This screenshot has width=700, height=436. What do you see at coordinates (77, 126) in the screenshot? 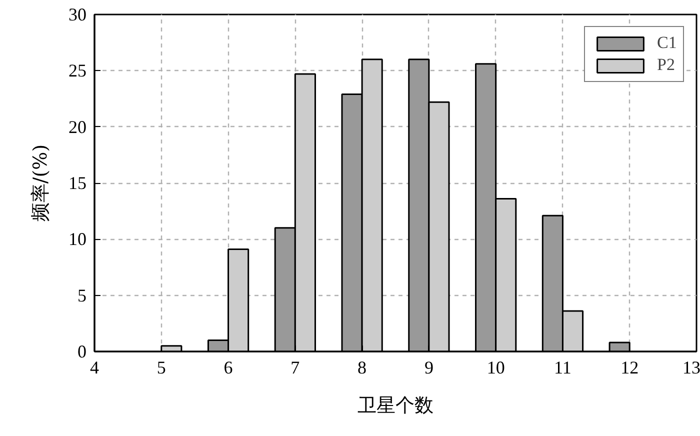
I see `y-tick-label: 20` at bounding box center [77, 126].